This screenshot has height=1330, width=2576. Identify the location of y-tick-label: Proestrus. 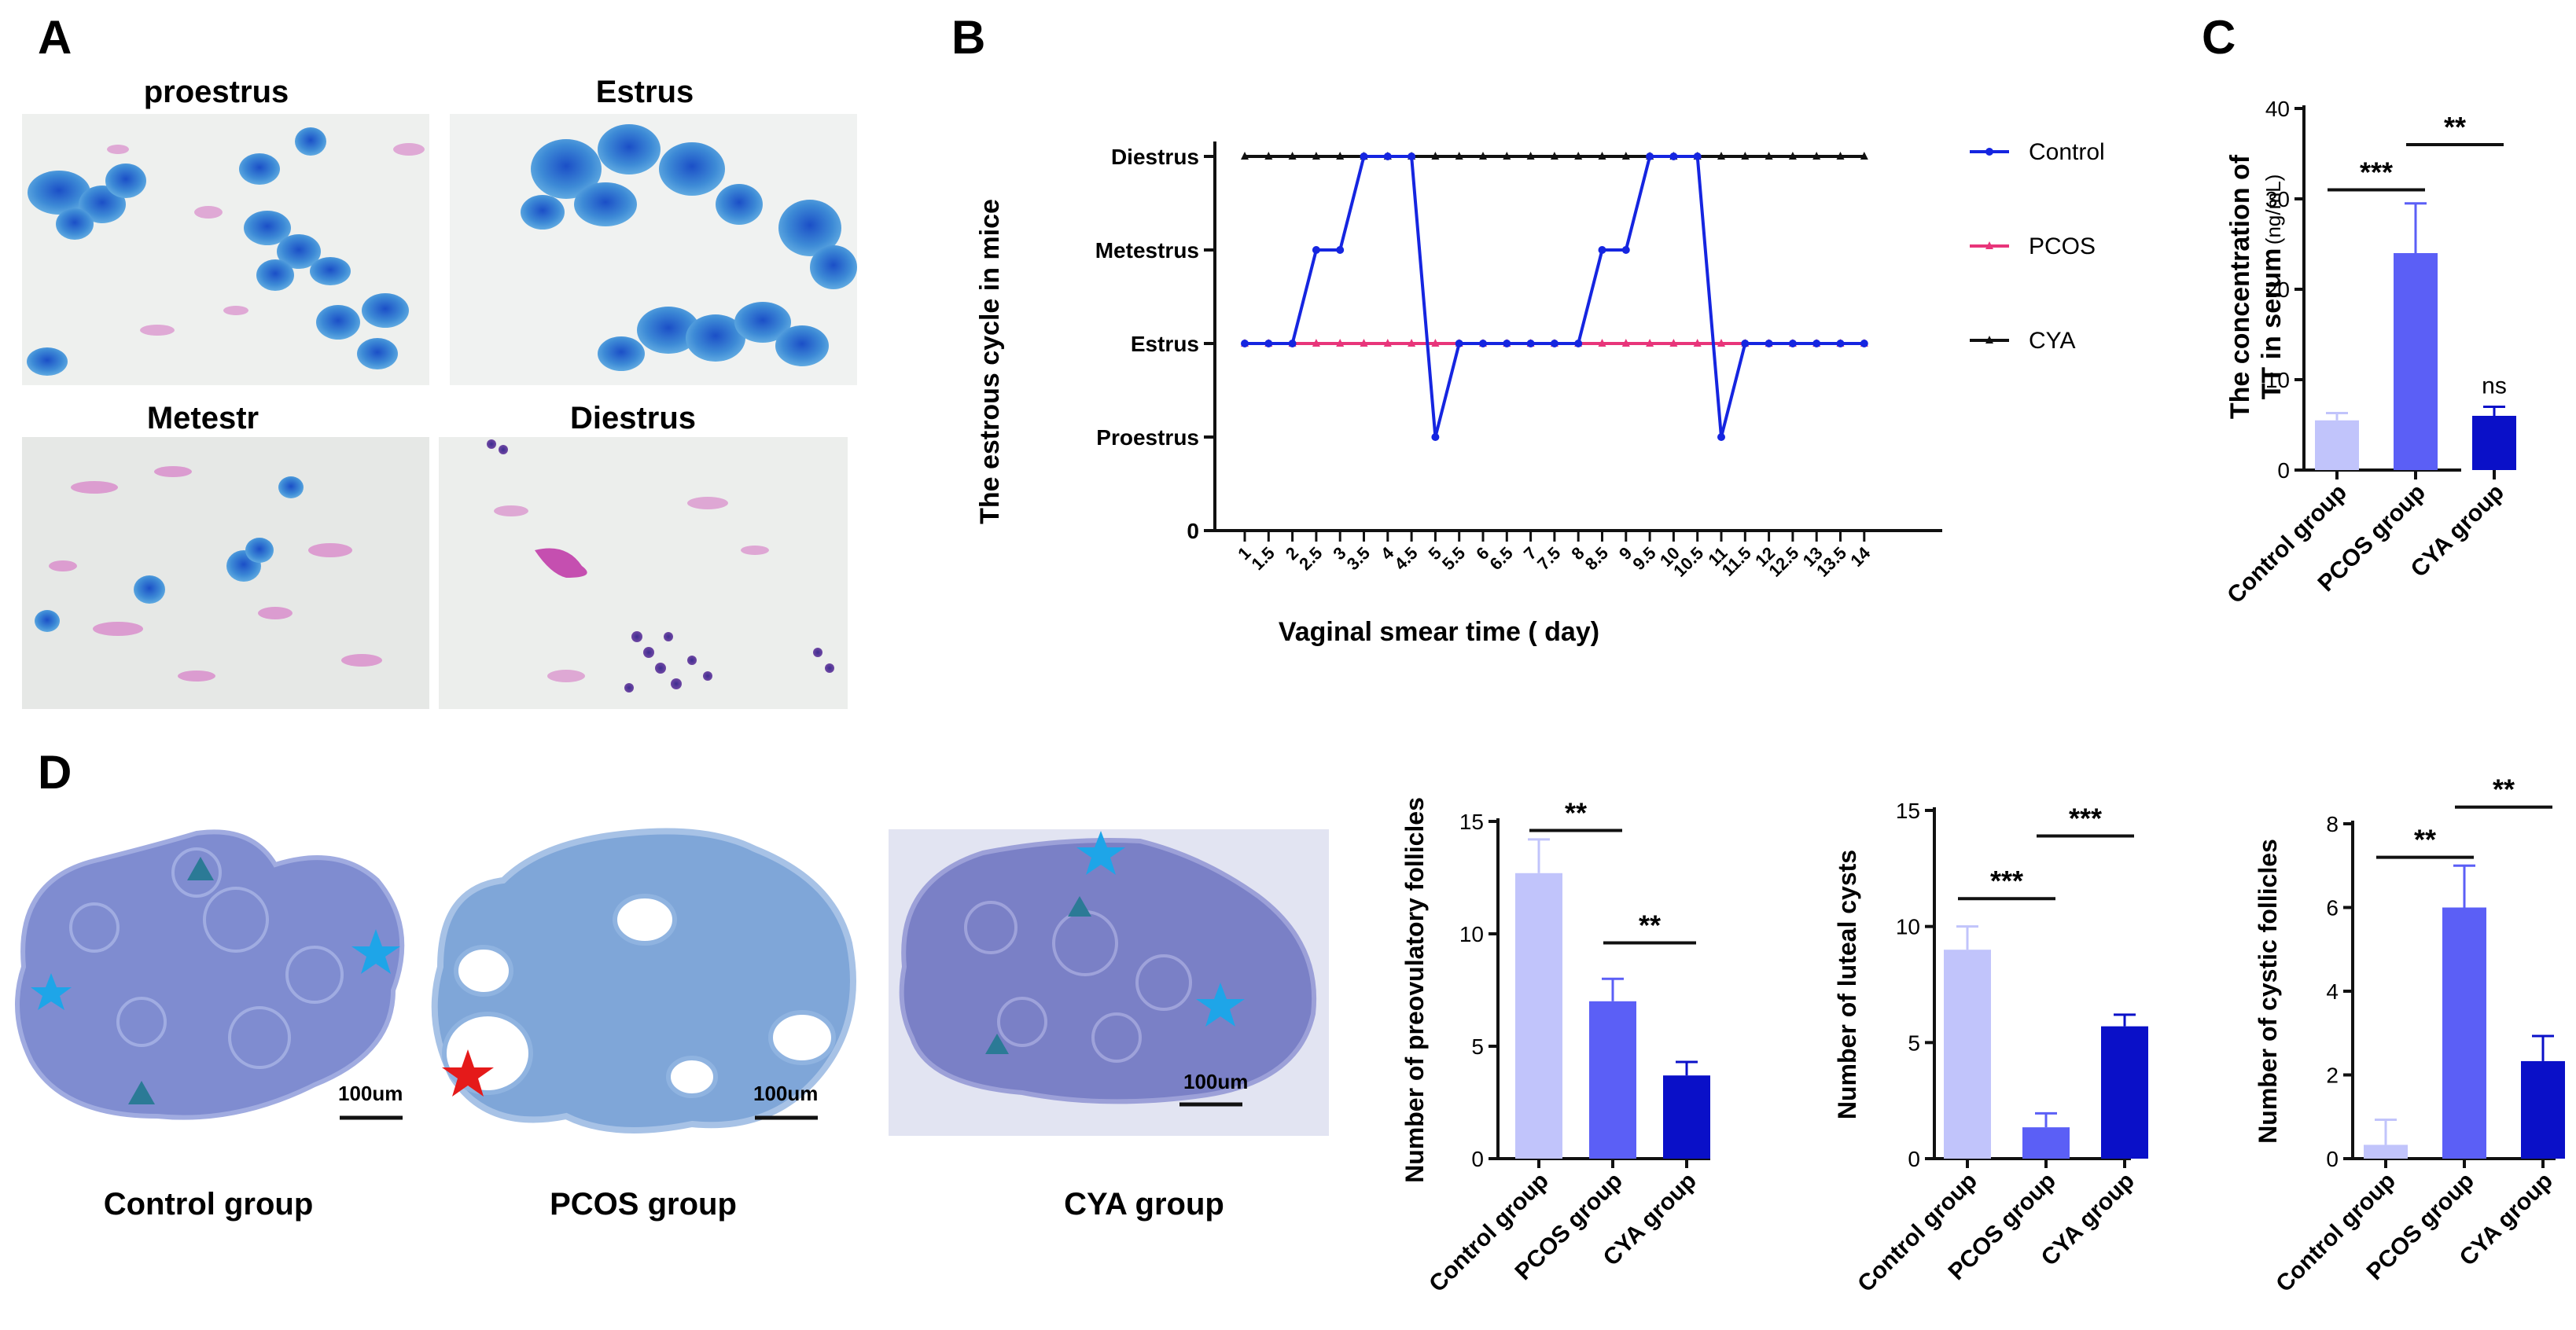
(1148, 437).